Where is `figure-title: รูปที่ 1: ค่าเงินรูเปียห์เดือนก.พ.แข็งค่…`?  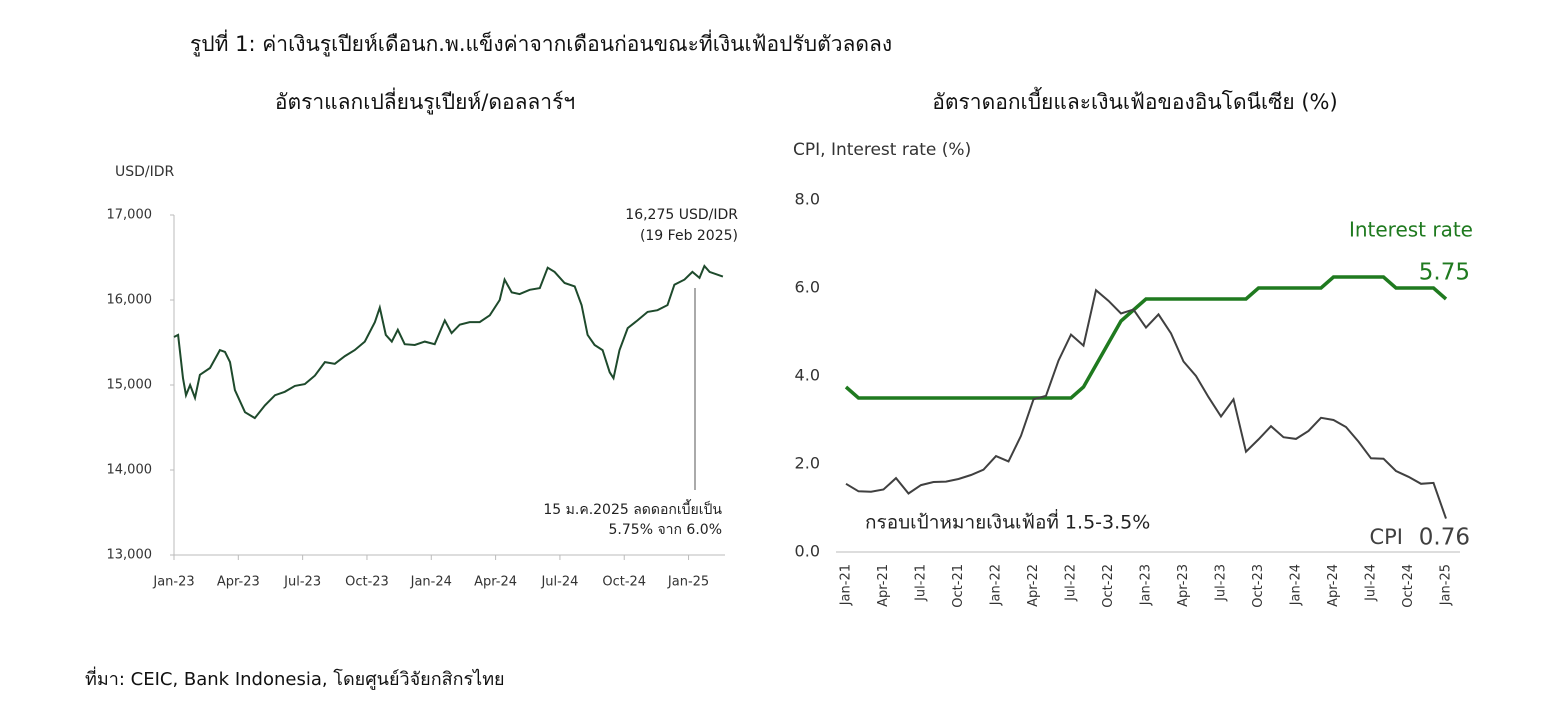 figure-title: รูปที่ 1: ค่าเงินรูเปียห์เดือนก.พ.แข็งค่… is located at coordinates (541, 43).